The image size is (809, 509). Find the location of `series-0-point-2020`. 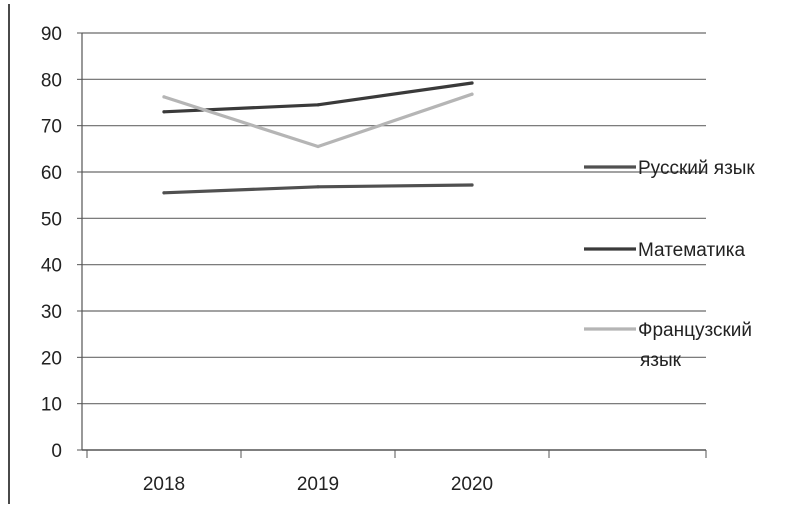

series-0-point-2020 is located at coordinates (472, 185).